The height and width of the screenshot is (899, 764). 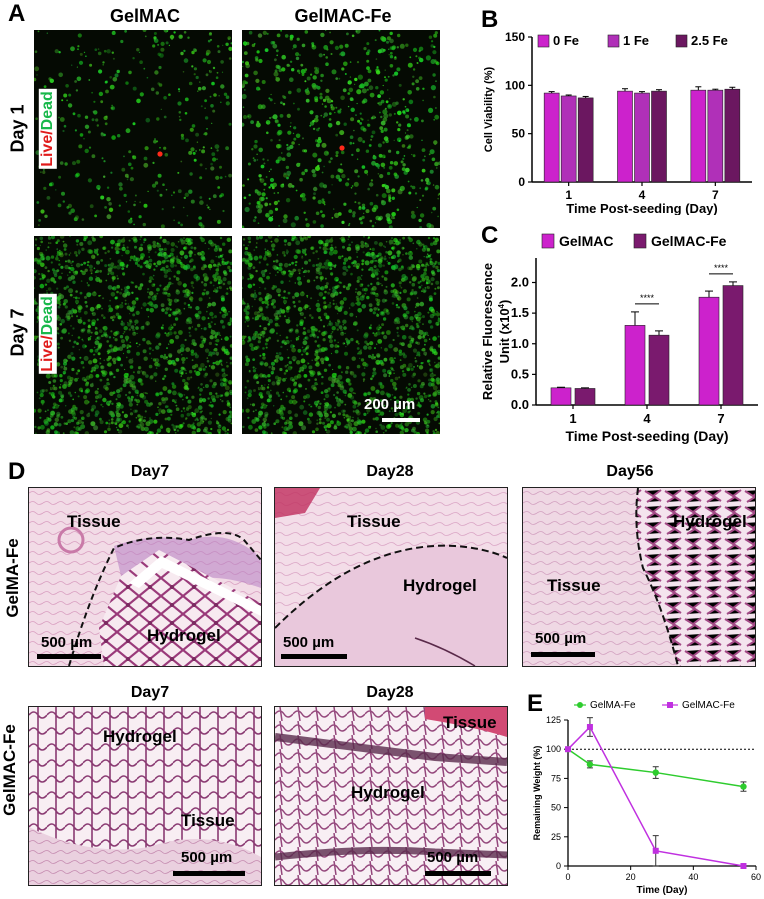 I want to click on panel-d-title-2: Day28, so click(x=390, y=471).